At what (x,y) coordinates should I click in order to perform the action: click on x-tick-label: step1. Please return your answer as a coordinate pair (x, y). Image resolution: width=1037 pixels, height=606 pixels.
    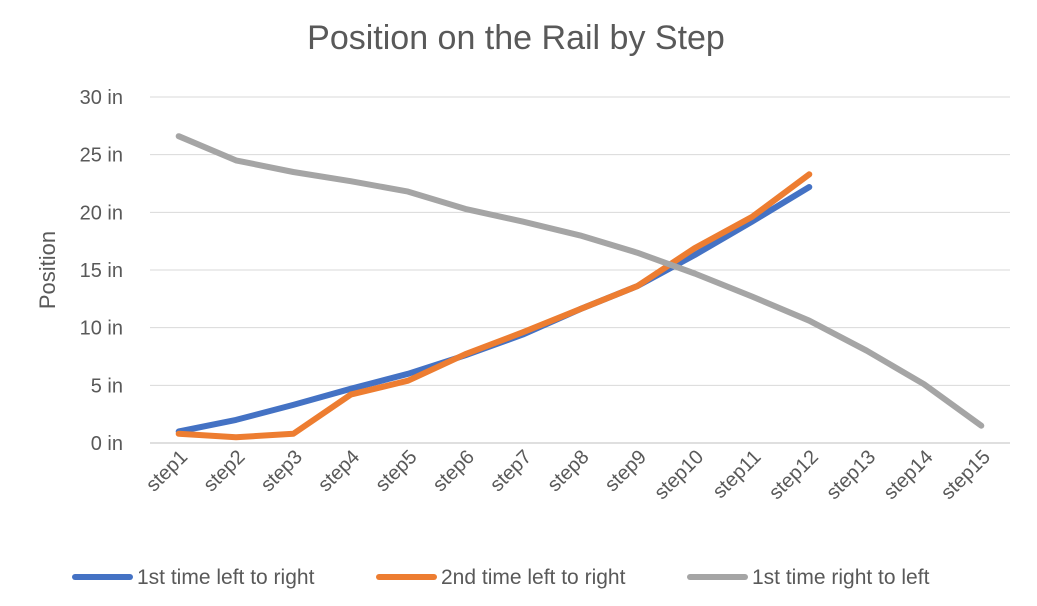
    Looking at the image, I should click on (167, 471).